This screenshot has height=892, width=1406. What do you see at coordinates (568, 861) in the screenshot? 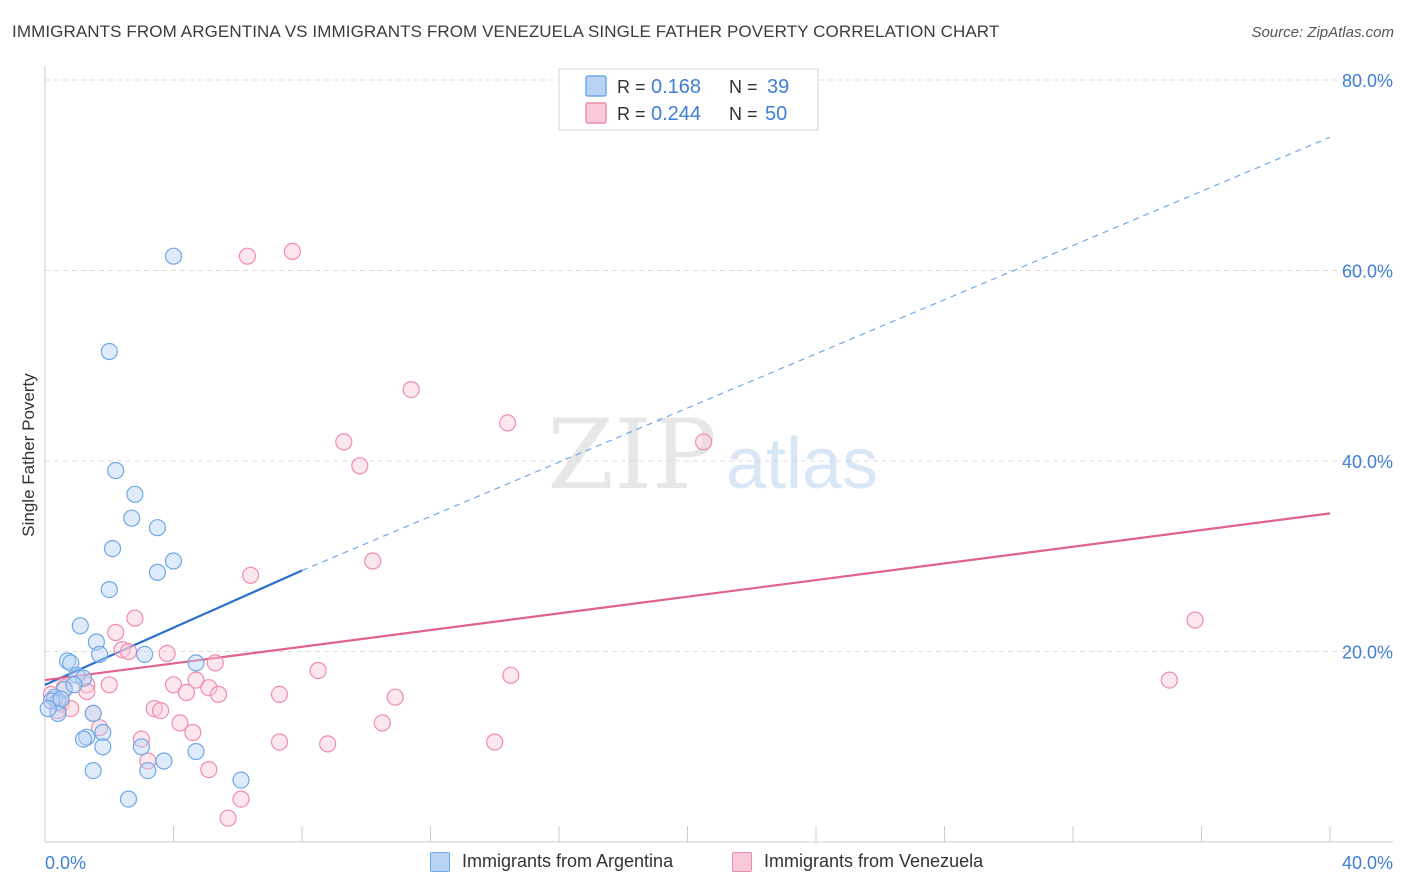
I see `legend-label-argentina: Immigrants from Argentina` at bounding box center [568, 861].